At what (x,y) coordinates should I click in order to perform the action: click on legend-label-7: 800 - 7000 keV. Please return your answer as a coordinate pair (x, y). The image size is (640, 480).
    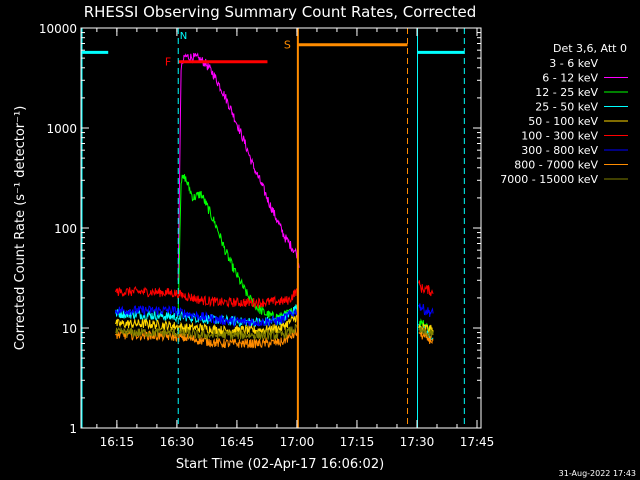
    Looking at the image, I should click on (556, 165).